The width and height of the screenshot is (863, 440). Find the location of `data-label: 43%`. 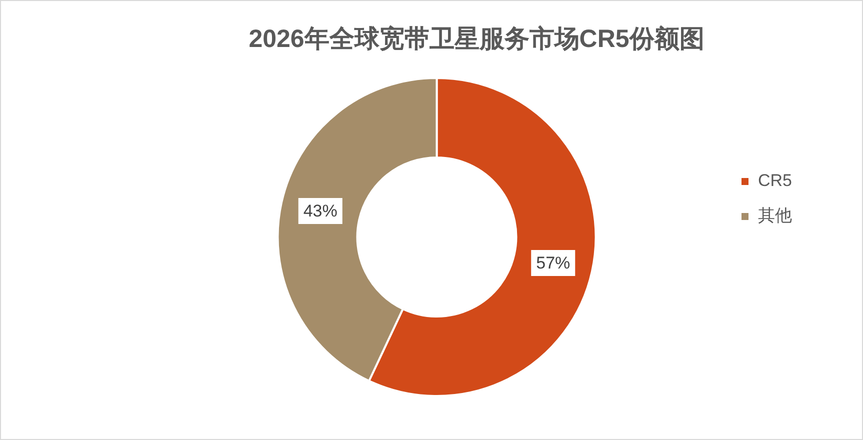

data-label: 43% is located at coordinates (320, 211).